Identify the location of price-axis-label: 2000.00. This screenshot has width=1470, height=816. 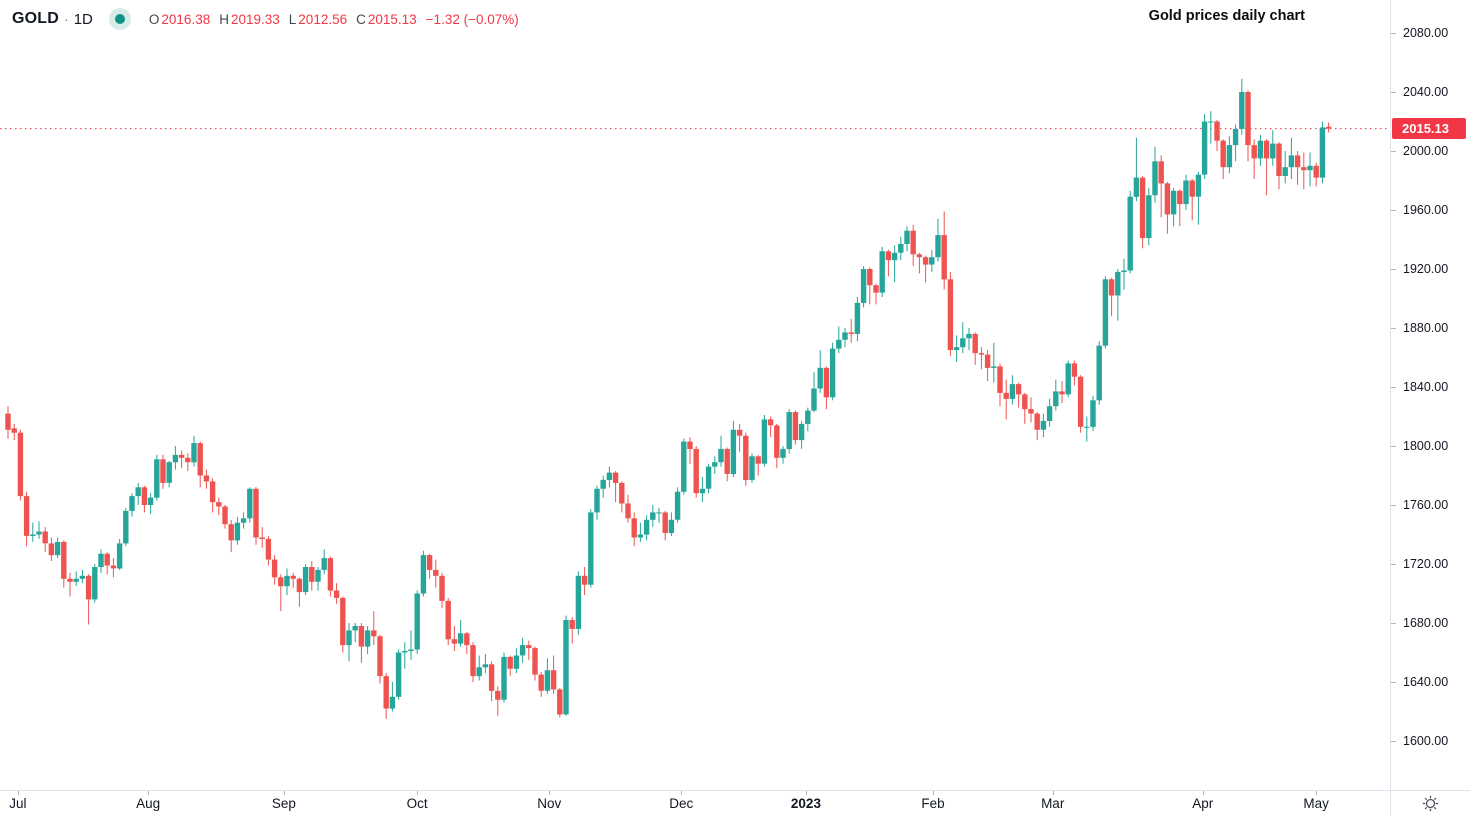
(1426, 151).